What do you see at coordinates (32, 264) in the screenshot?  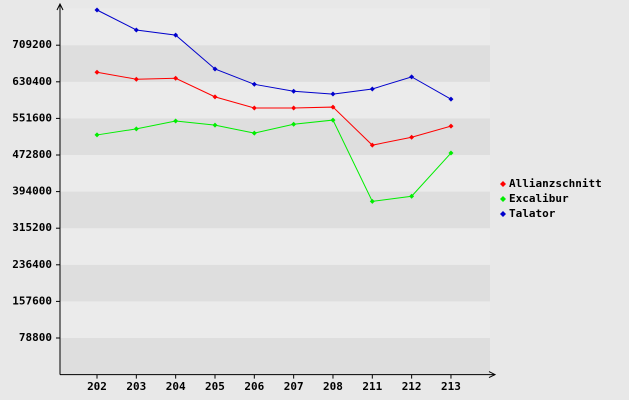 I see `y-tick-label: 236400` at bounding box center [32, 264].